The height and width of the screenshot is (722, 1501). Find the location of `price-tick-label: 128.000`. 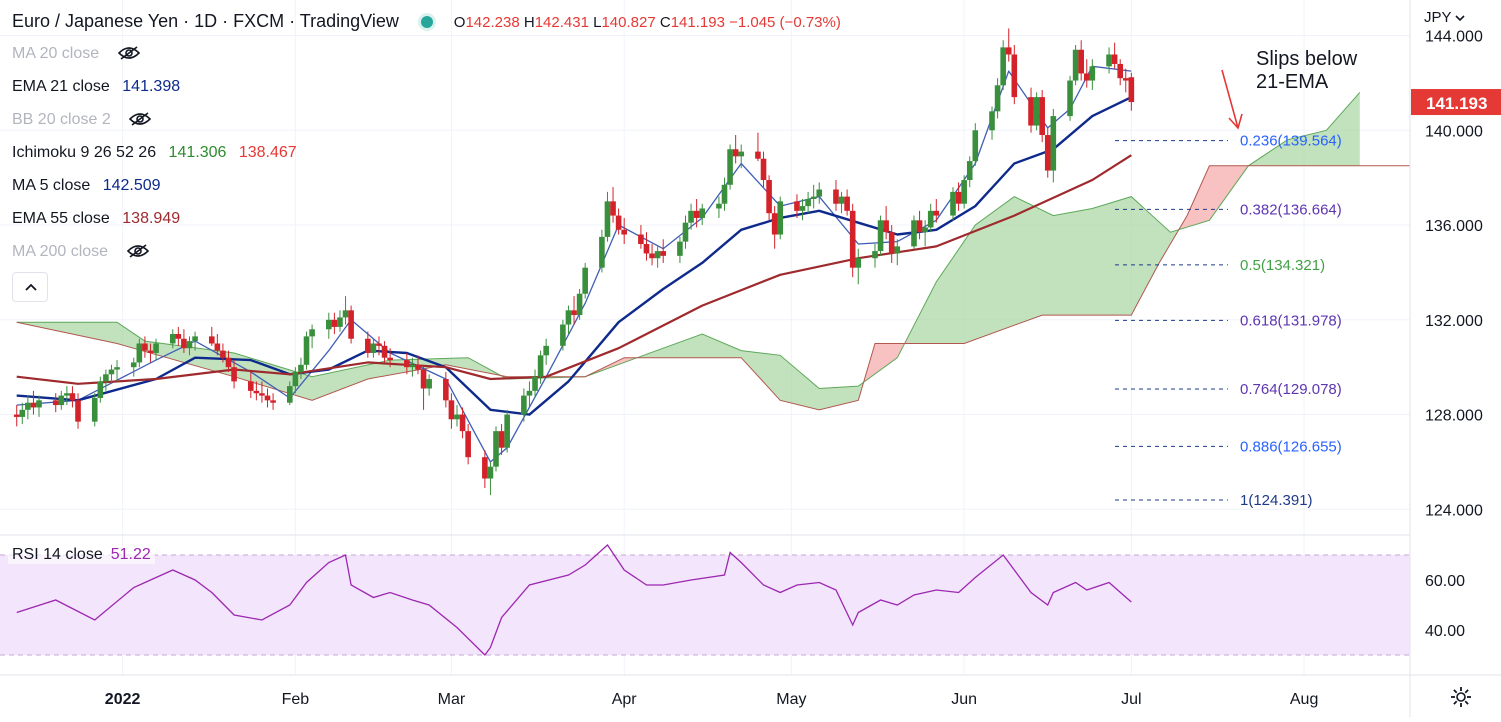

price-tick-label: 128.000 is located at coordinates (1454, 416).